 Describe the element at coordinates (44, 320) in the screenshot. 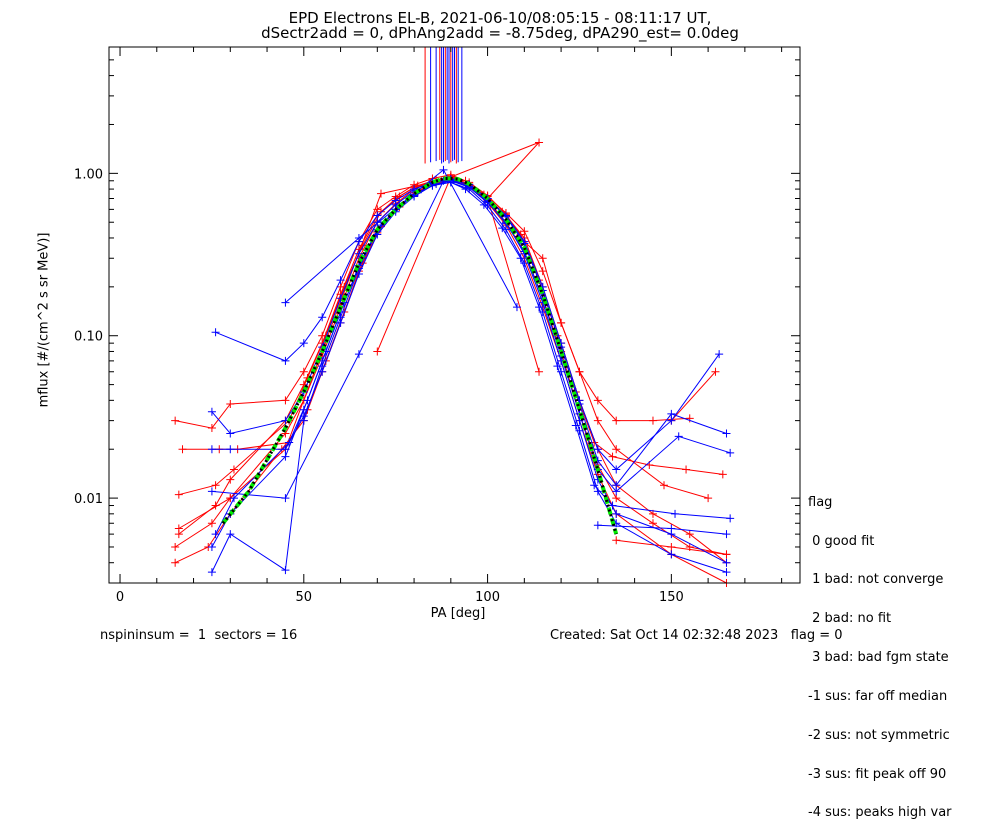

I see `y-axis-label: mflux [#/(cm^2 s sr MeV)]` at that location.